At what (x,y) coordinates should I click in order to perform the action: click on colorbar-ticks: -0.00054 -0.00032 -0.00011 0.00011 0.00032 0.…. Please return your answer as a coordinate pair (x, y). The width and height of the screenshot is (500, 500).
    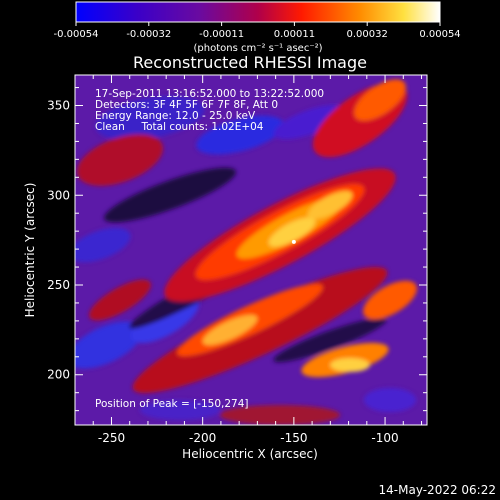
    Looking at the image, I should click on (257, 31).